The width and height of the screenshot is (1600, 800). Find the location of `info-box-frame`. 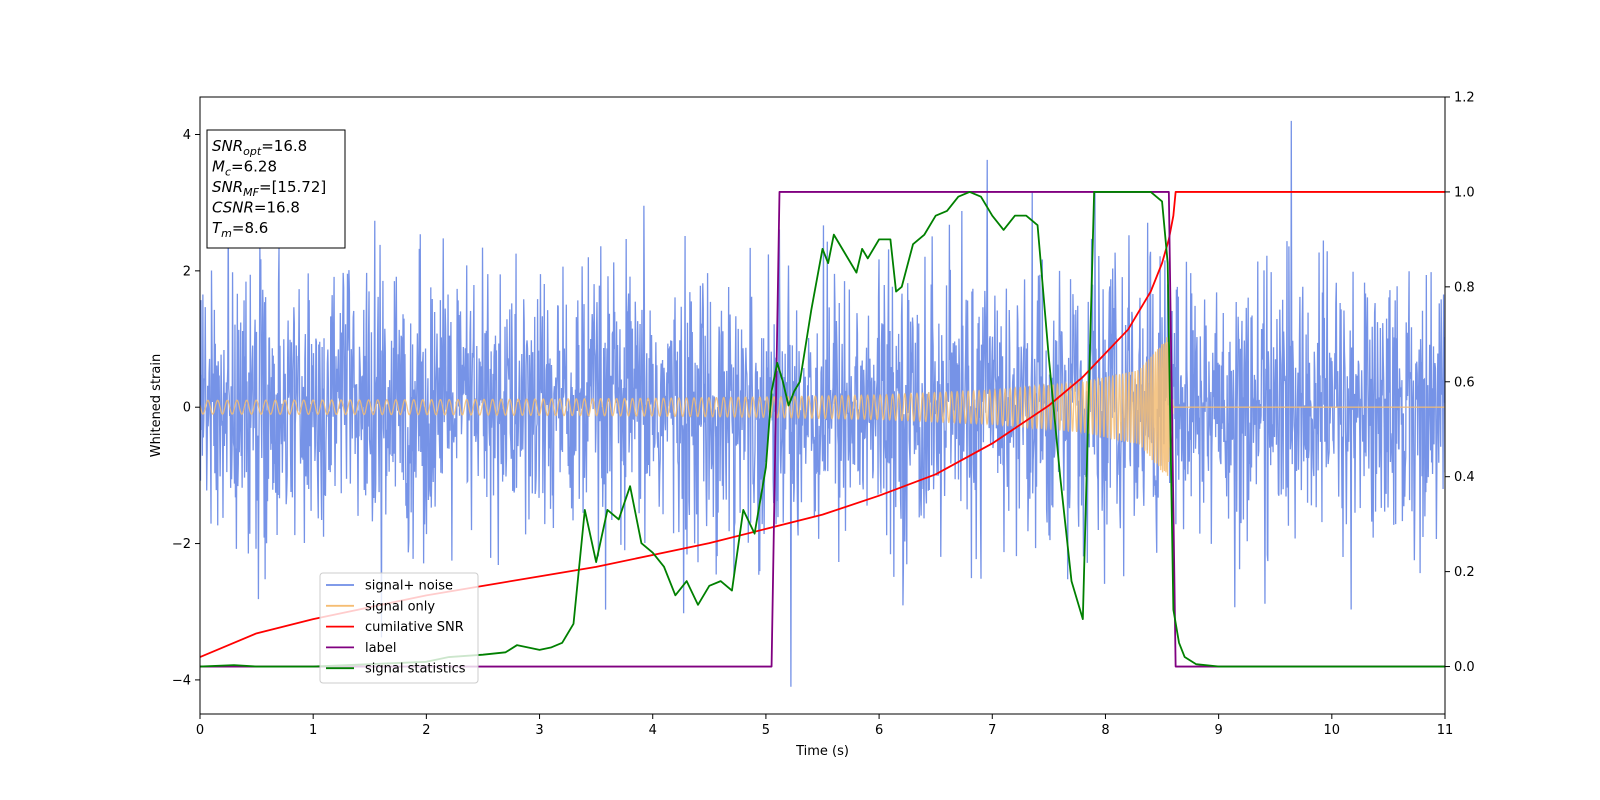

info-box-frame is located at coordinates (276, 189).